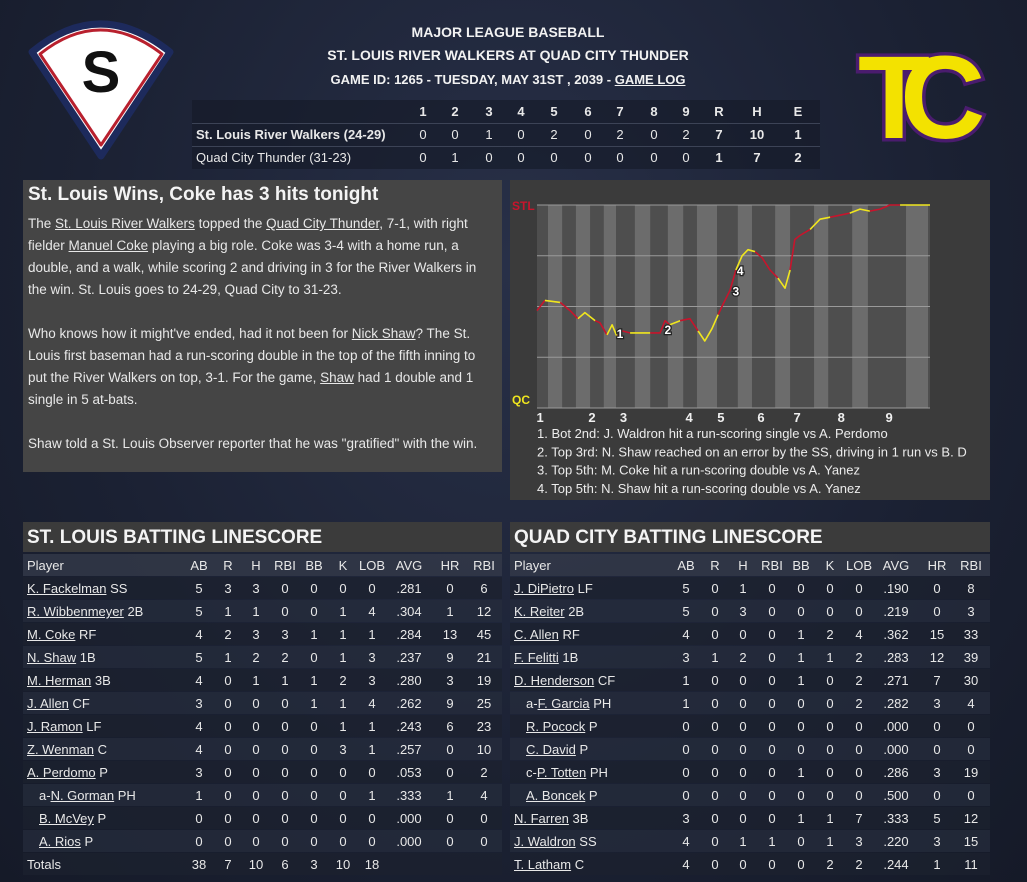 The image size is (1027, 882). Describe the element at coordinates (556, 795) in the screenshot. I see `player-link: A. Boncek` at that location.